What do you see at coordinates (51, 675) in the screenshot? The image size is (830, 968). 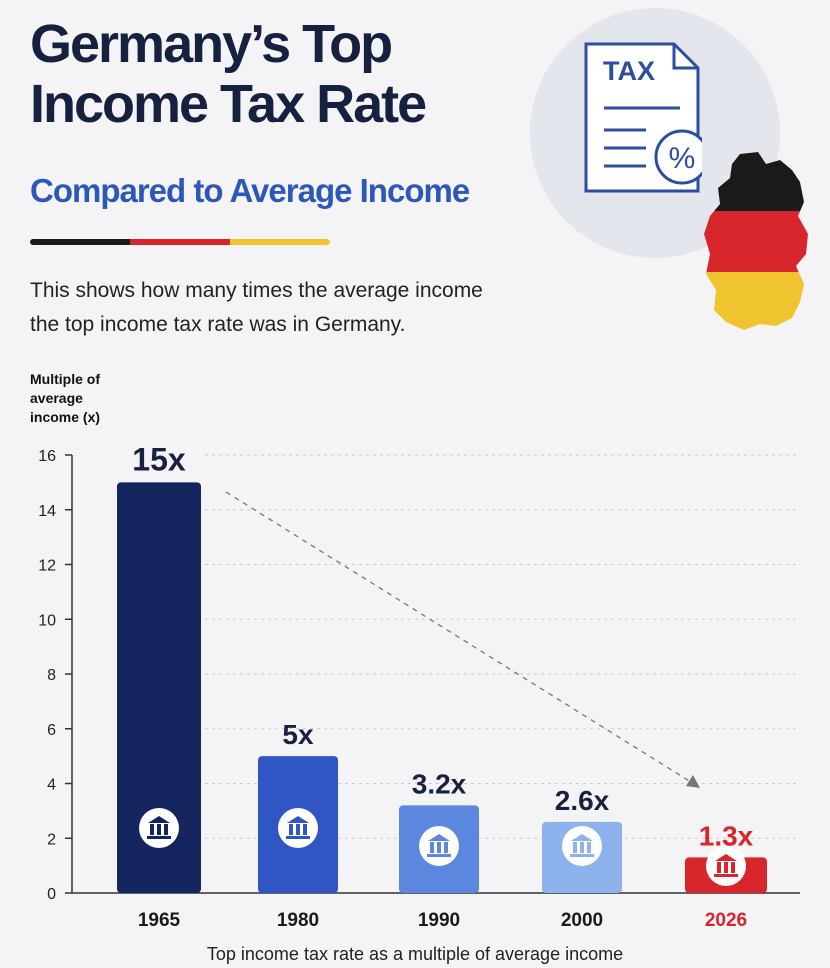 I see `y-tick-label: 8` at bounding box center [51, 675].